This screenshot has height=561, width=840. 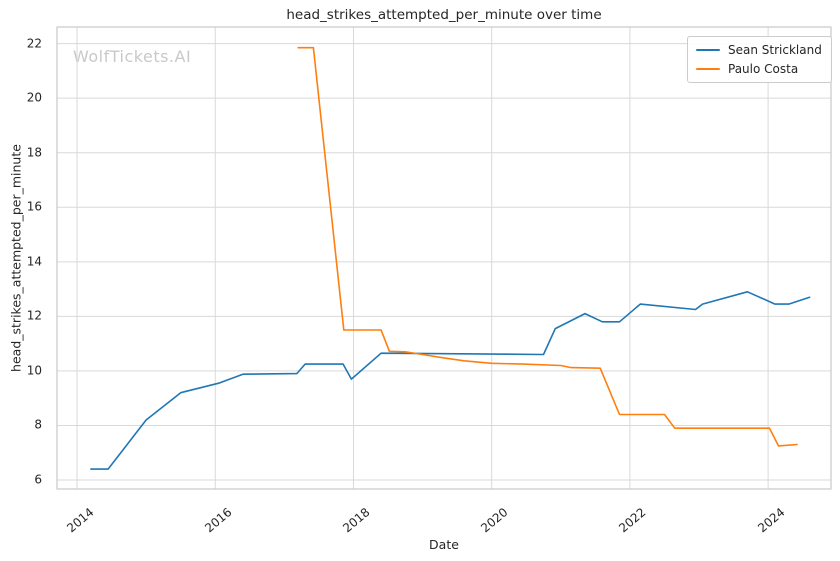 I want to click on legend: Sean Strickland Paulo Costa, so click(x=759, y=59).